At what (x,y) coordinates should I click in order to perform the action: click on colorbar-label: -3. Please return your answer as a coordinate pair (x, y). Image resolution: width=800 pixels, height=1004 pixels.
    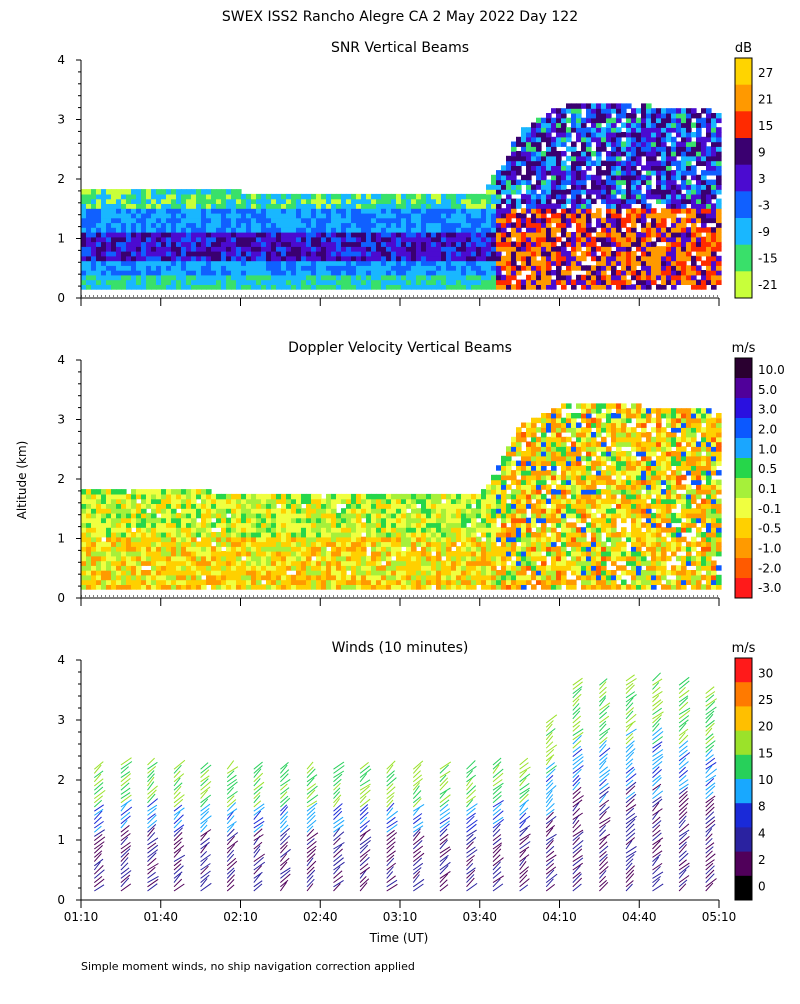
    Looking at the image, I should click on (764, 205).